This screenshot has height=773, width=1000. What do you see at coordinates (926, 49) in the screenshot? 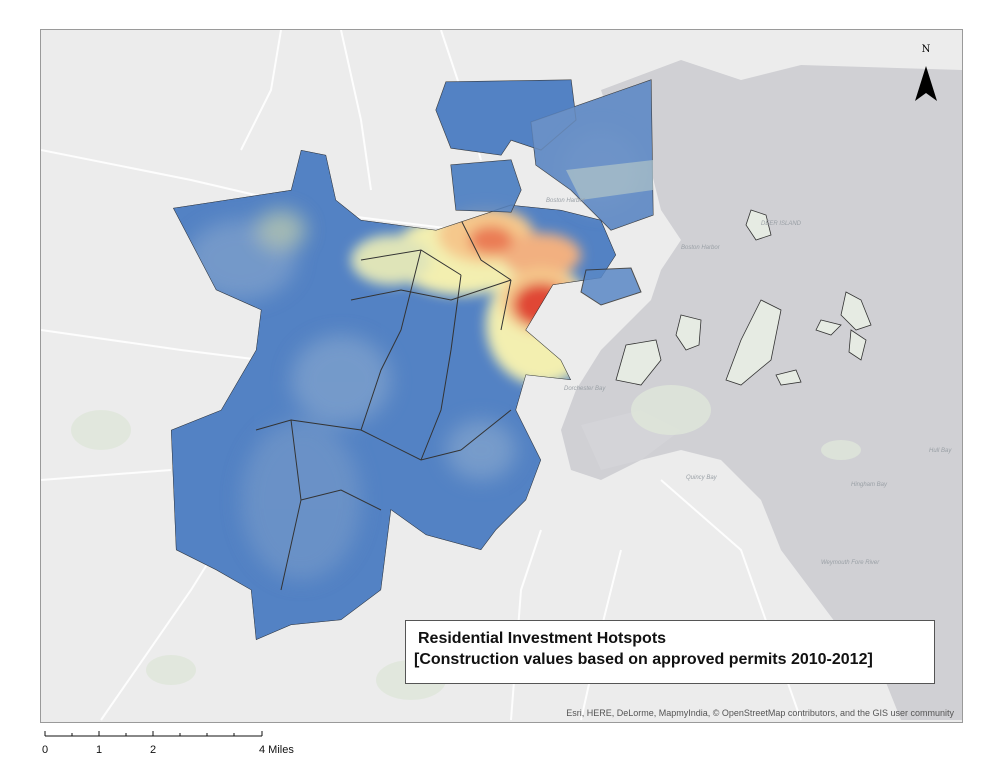
I see `north-label: N` at bounding box center [926, 49].